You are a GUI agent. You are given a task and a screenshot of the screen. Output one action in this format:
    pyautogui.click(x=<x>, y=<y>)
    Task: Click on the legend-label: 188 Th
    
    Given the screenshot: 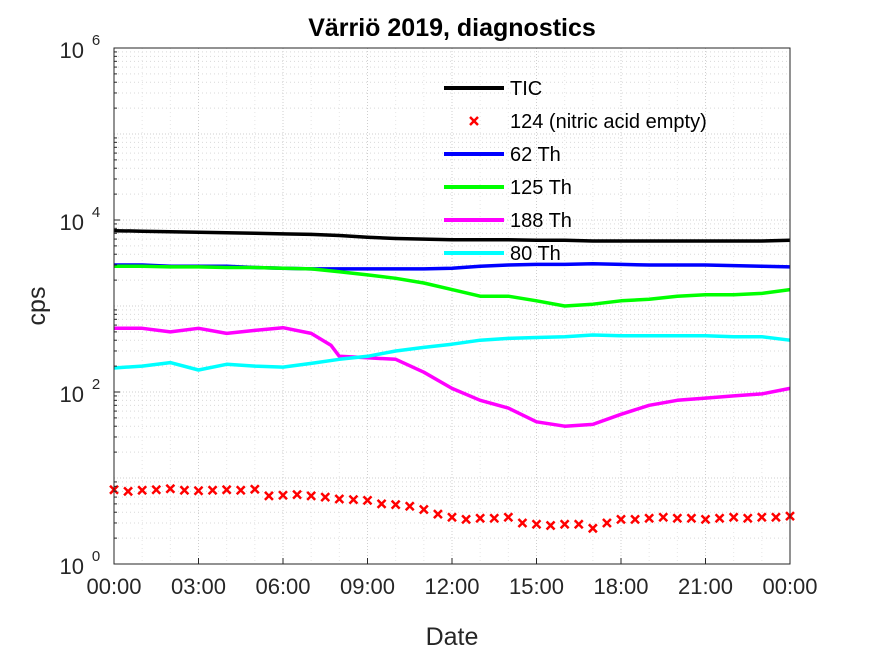 What is the action you would take?
    pyautogui.click(x=541, y=221)
    